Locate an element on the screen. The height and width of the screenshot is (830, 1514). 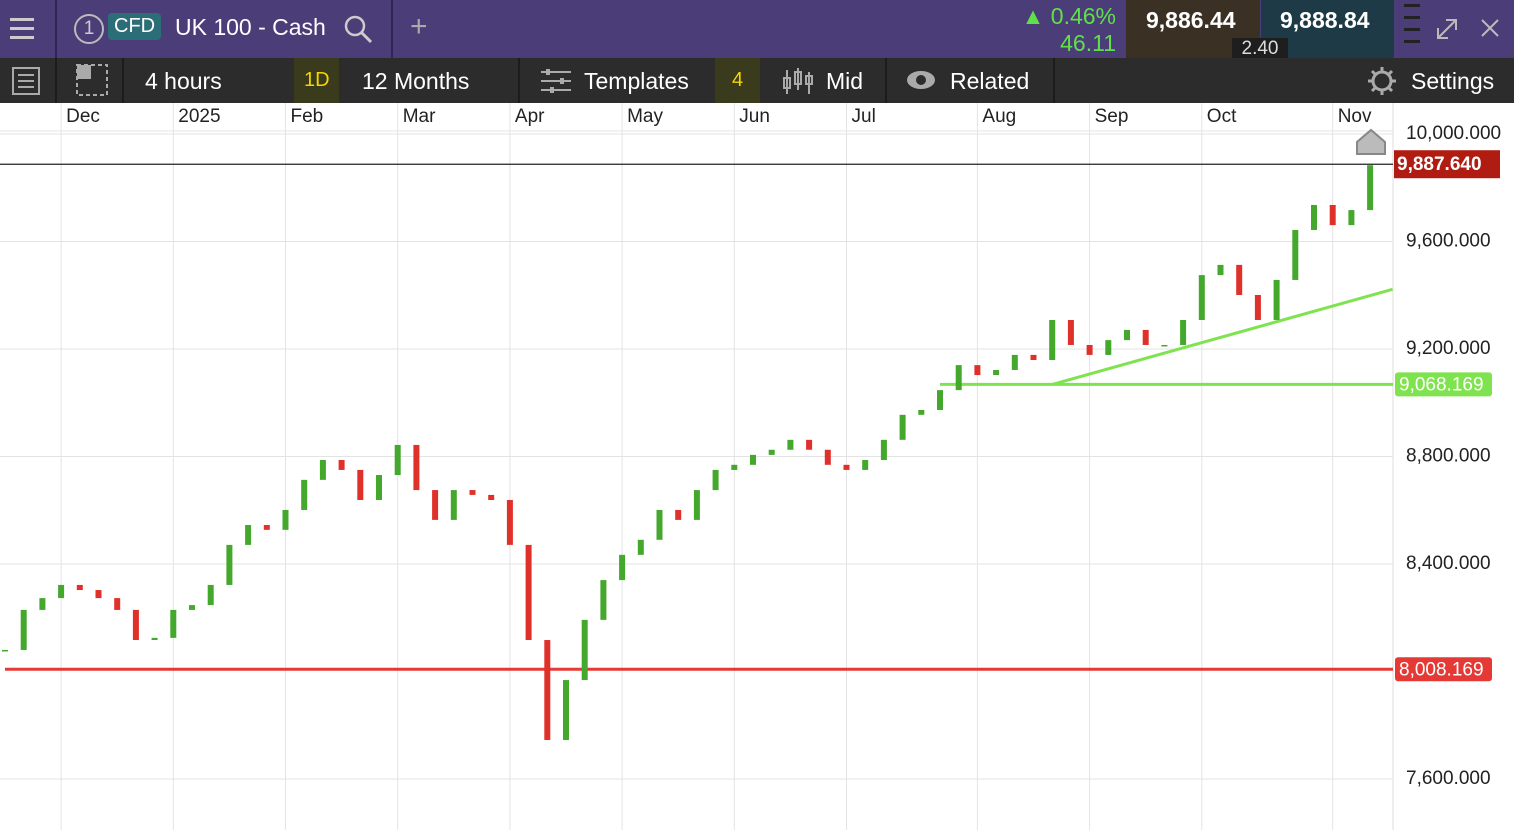
interval: 4 hours is located at coordinates (183, 81).